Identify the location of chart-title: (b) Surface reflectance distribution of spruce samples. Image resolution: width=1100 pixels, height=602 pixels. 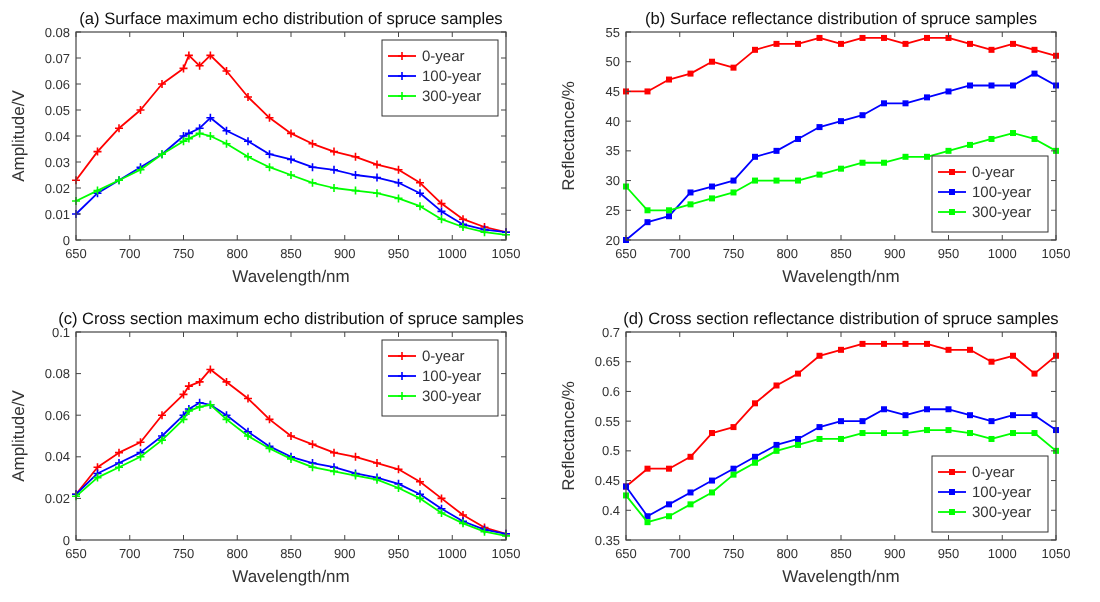
(841, 18).